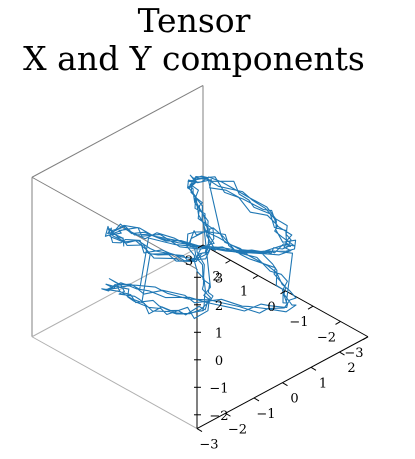  I want to click on y-tick-label: −2, so click(237, 429).